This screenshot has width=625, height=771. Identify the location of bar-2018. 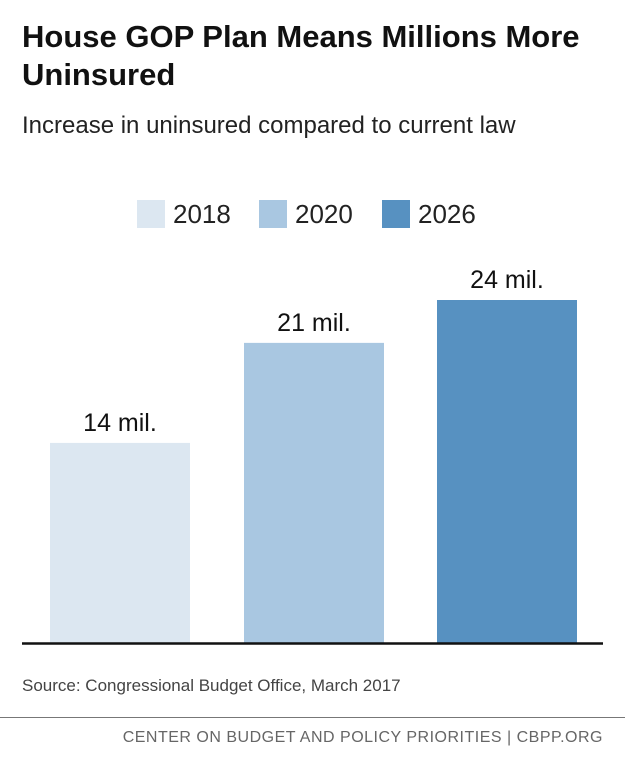
(120, 542).